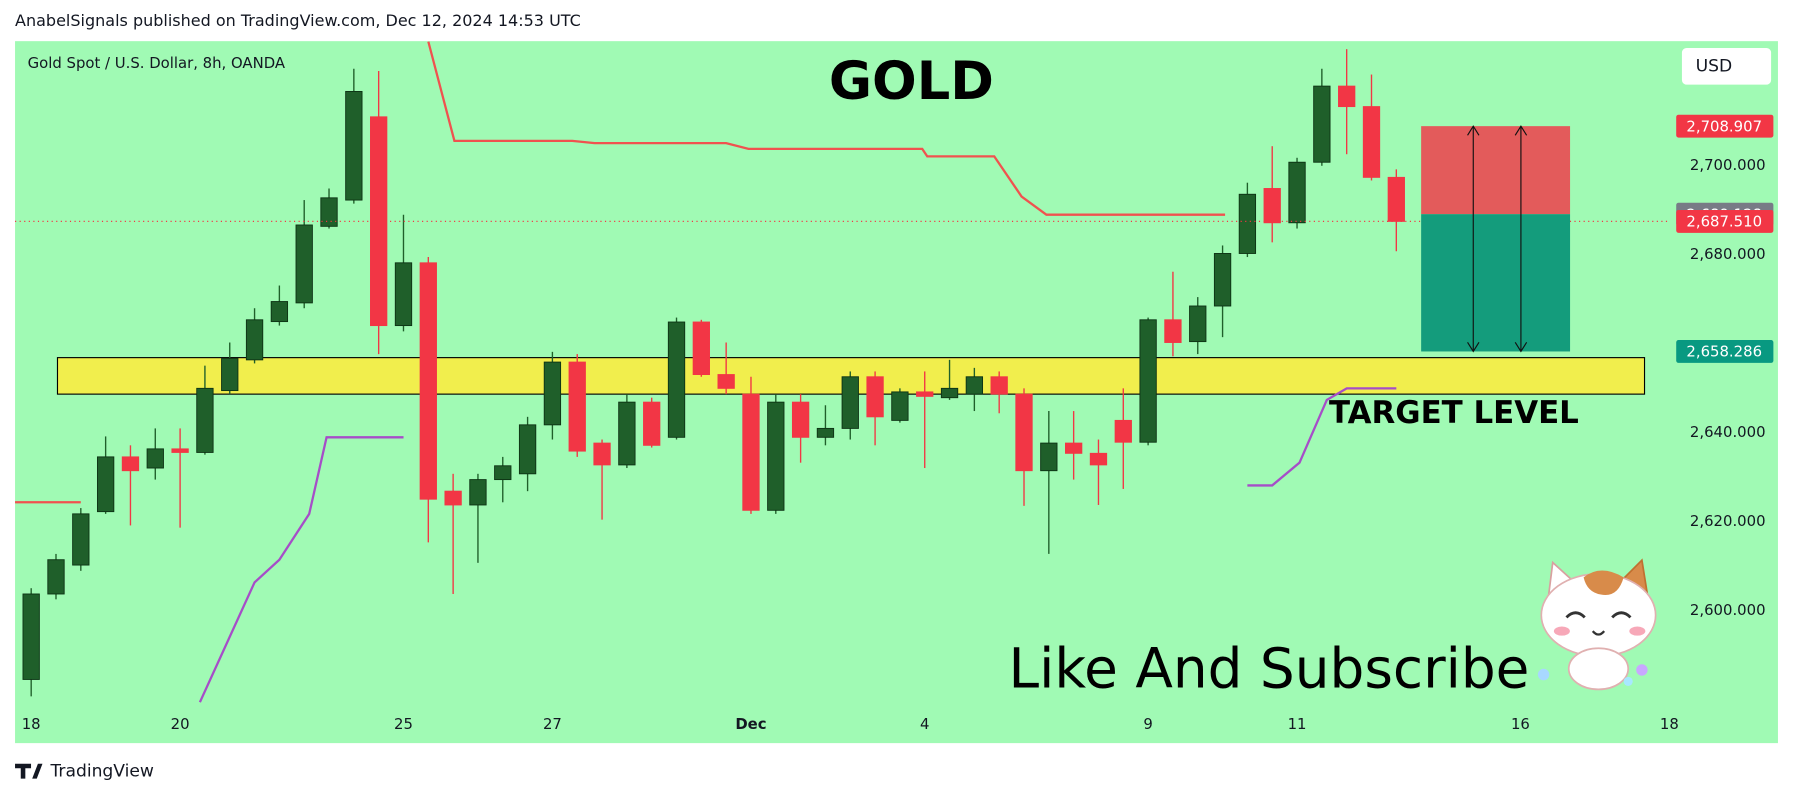  I want to click on stop-zone, so click(1496, 170).